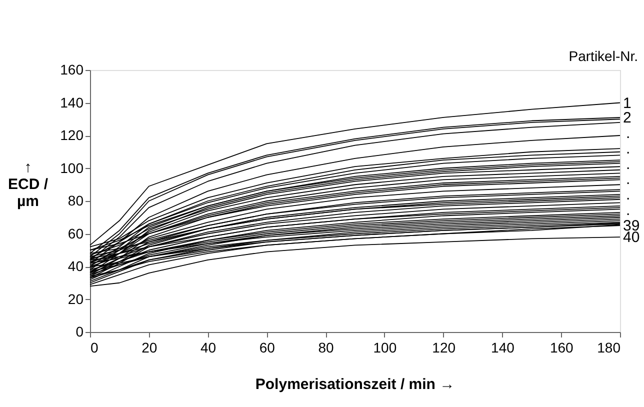  Describe the element at coordinates (503, 348) in the screenshot. I see `x-tick-label: 140` at that location.